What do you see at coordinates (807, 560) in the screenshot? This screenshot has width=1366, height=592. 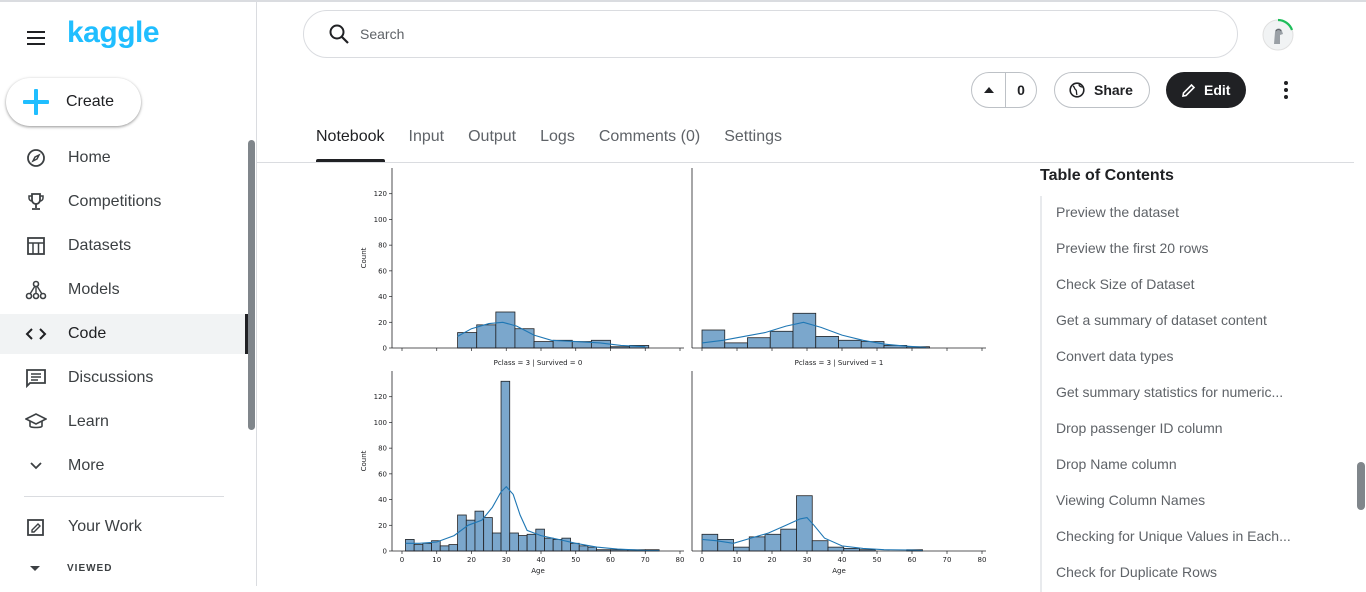 I see `x-tick-label: 30` at bounding box center [807, 560].